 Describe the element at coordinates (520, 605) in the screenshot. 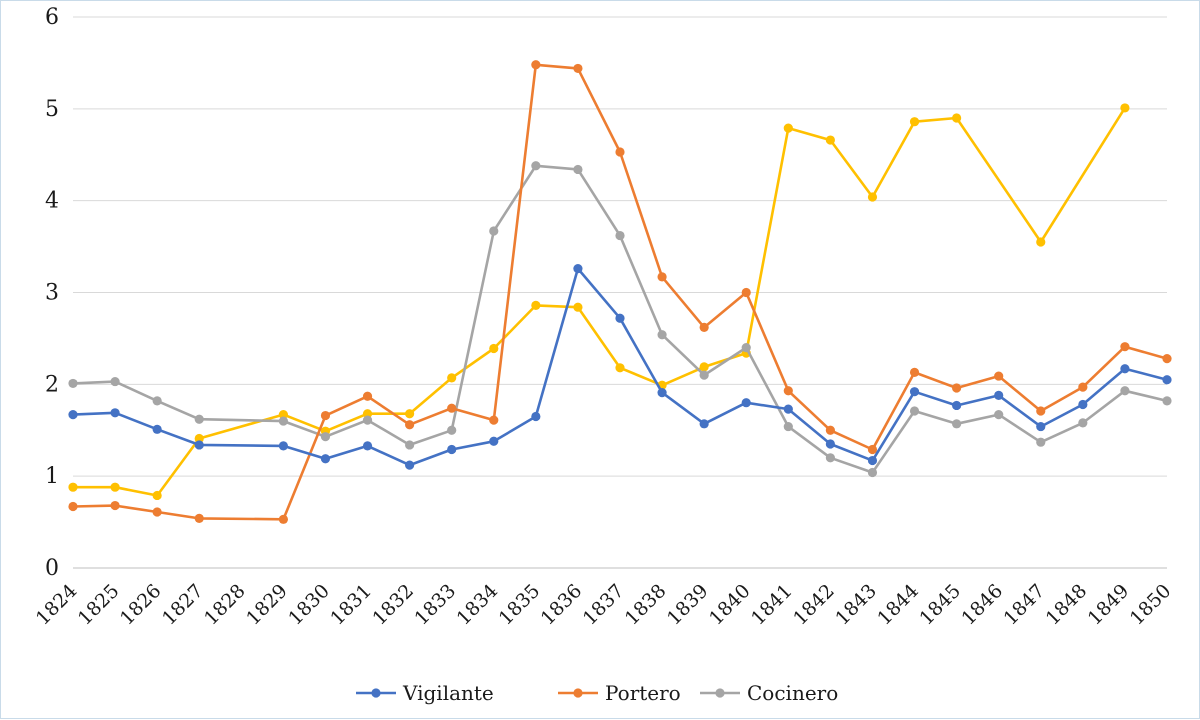

I see `x-tick-label: 1835` at that location.